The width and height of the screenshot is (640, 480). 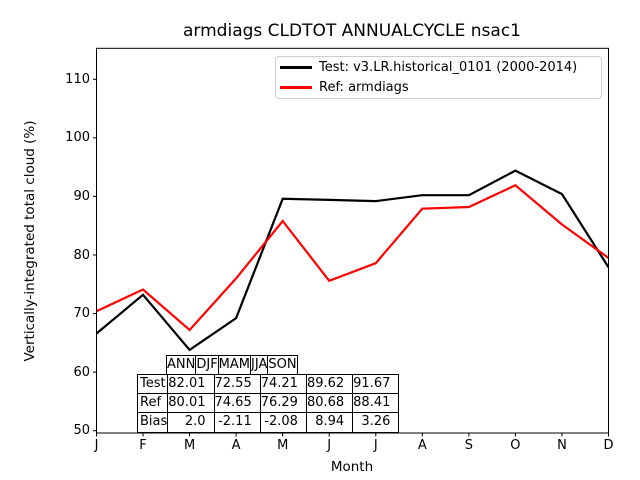 I want to click on table-row: Test 82.01 72.55 74.21 89.62 91.67, so click(x=268, y=384).